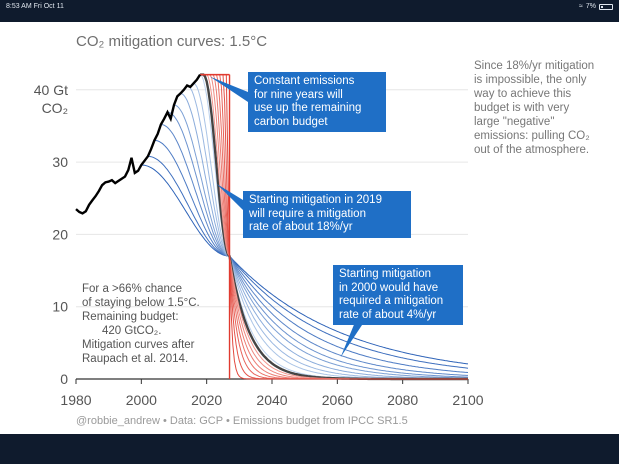 This screenshot has width=619, height=464. What do you see at coordinates (130, 317) in the screenshot?
I see `budget-line: Remaining budget:` at bounding box center [130, 317].